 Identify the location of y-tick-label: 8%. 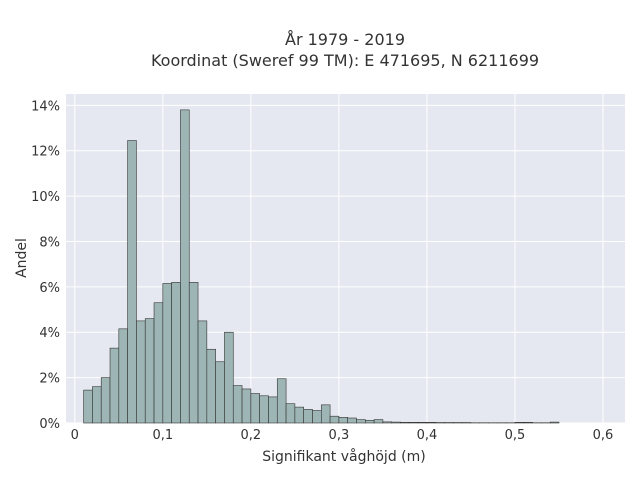
(49, 242).